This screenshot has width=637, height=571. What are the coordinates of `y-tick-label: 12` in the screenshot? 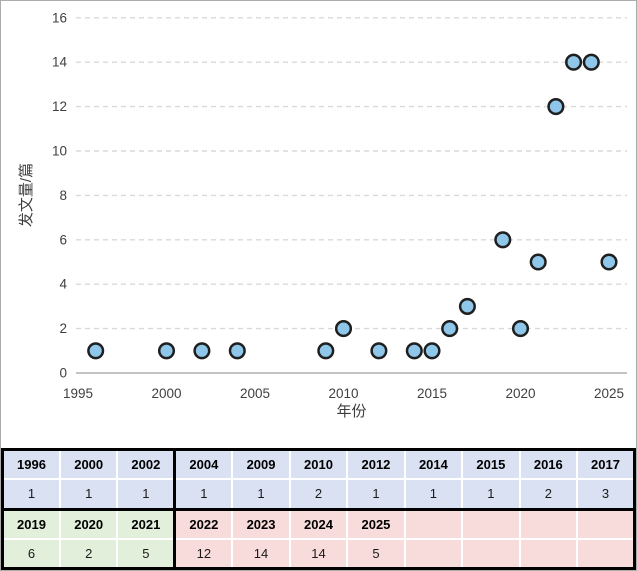 It's located at (59, 106).